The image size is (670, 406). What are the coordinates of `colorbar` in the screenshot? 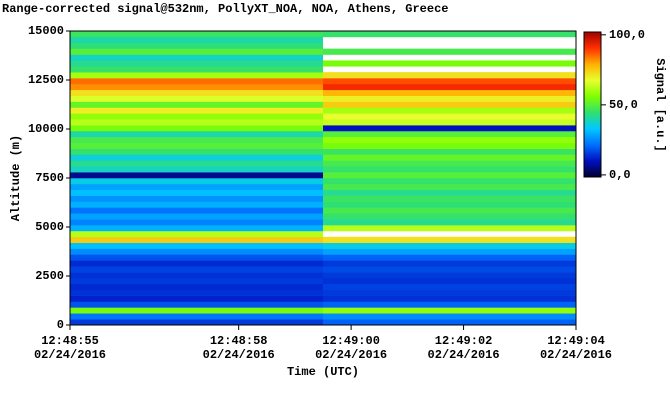 It's located at (592, 104).